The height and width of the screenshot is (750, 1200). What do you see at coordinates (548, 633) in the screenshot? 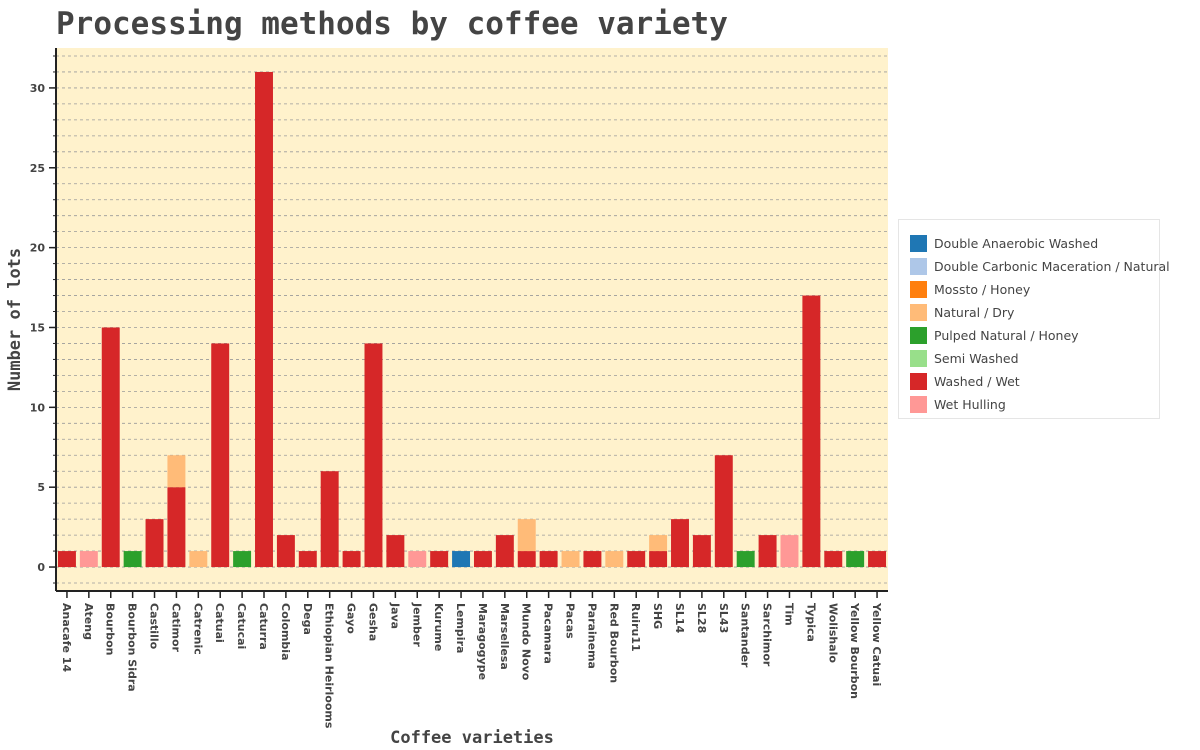
I see `x-tick-label: Pacamara` at bounding box center [548, 633].